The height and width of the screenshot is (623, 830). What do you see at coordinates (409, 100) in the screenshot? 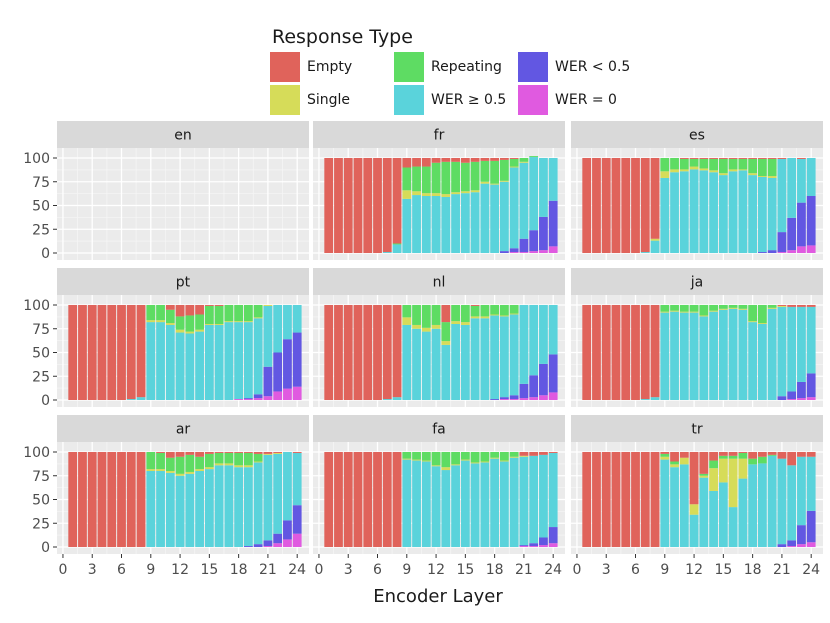
I see `legend-swatch-wer-ge` at bounding box center [409, 100].